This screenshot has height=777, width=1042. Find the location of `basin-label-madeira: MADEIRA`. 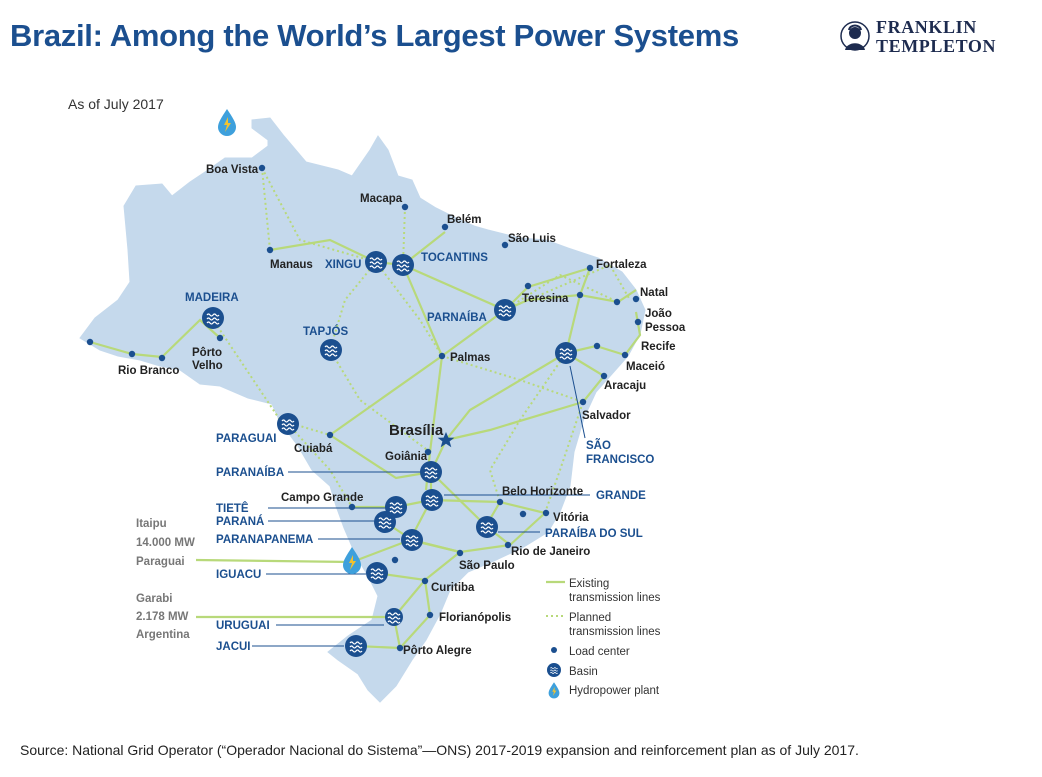

basin-label-madeira: MADEIRA is located at coordinates (212, 298).